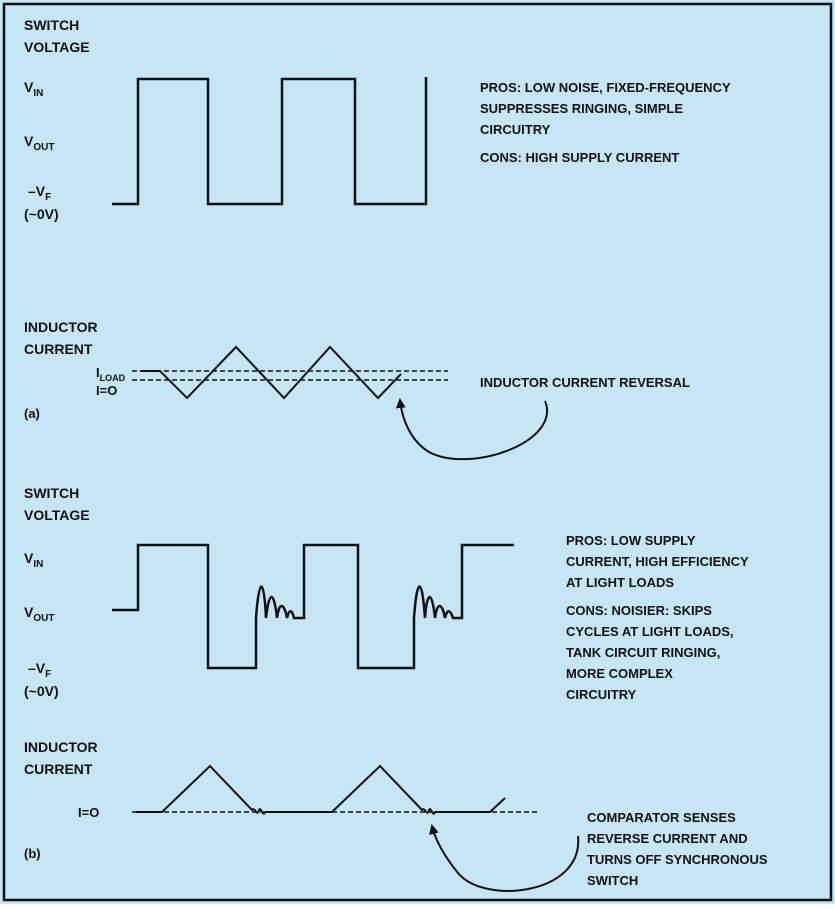  What do you see at coordinates (57, 36) in the screenshot?
I see `panel-a-switch-voltage-label: SWITCH VOLTAGE` at bounding box center [57, 36].